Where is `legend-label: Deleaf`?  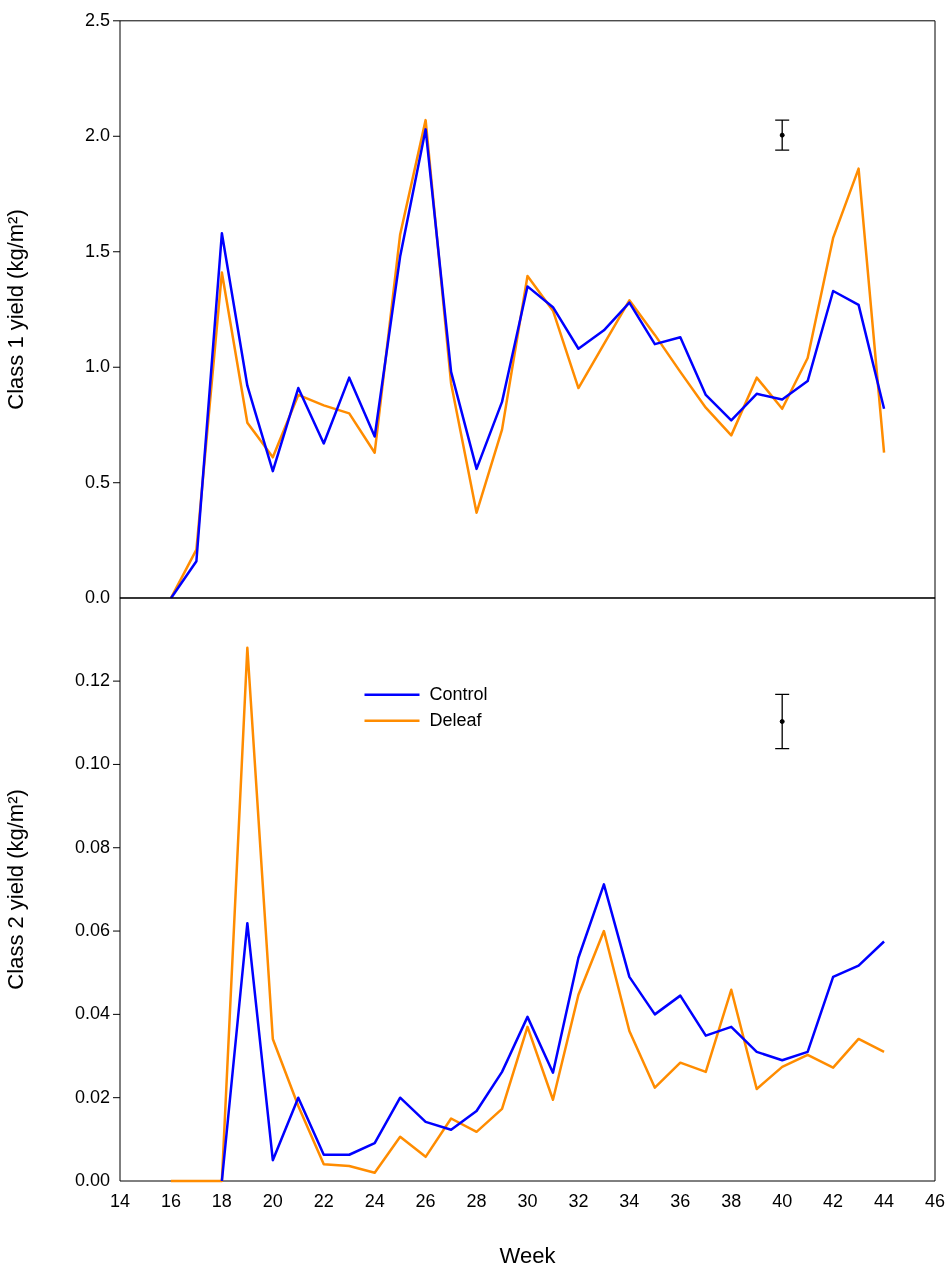 legend-label: Deleaf is located at coordinates (456, 719).